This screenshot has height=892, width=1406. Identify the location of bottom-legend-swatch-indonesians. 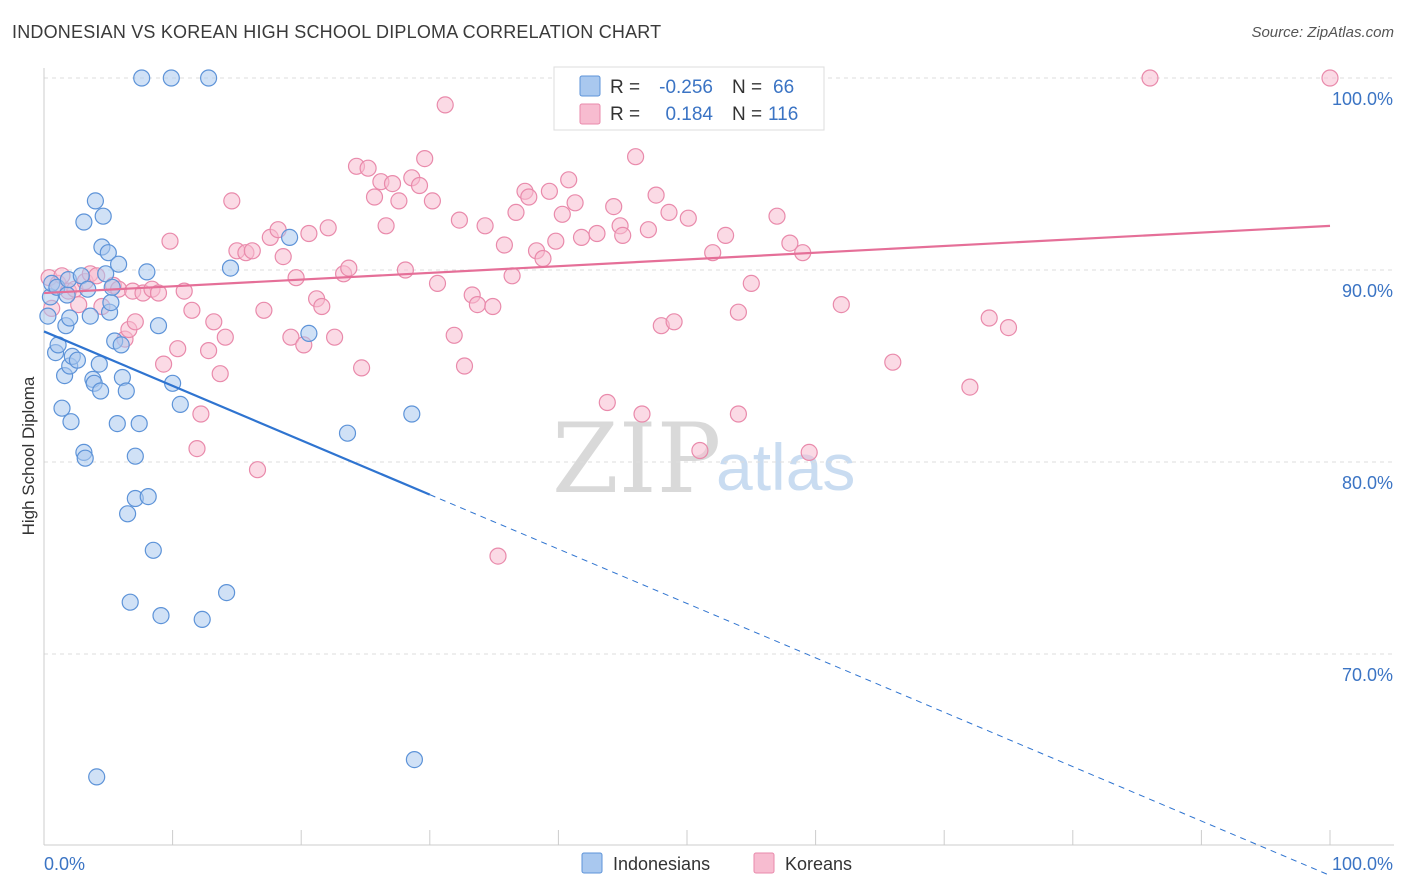
(592, 863).